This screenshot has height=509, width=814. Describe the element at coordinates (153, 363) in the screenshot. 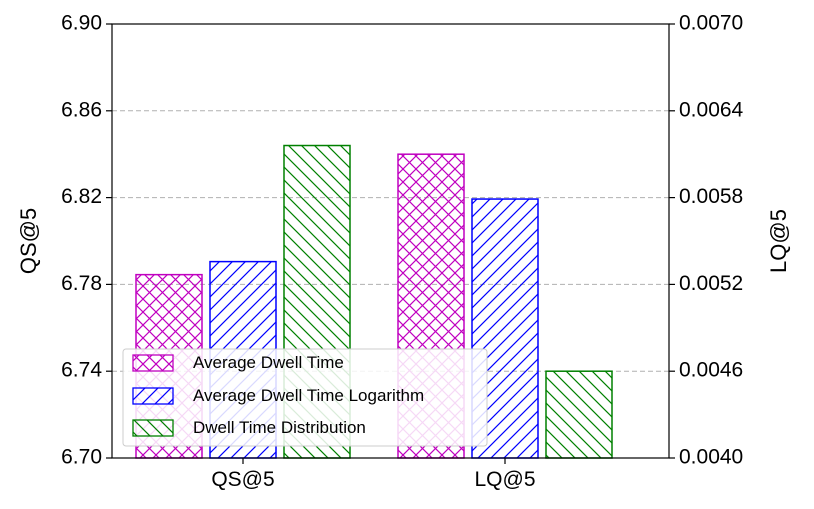

I see `legend-swatch-average-dwell-time` at that location.